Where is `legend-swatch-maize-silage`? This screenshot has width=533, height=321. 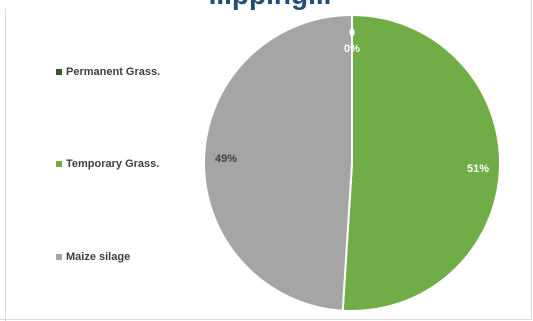 legend-swatch-maize-silage is located at coordinates (59, 257).